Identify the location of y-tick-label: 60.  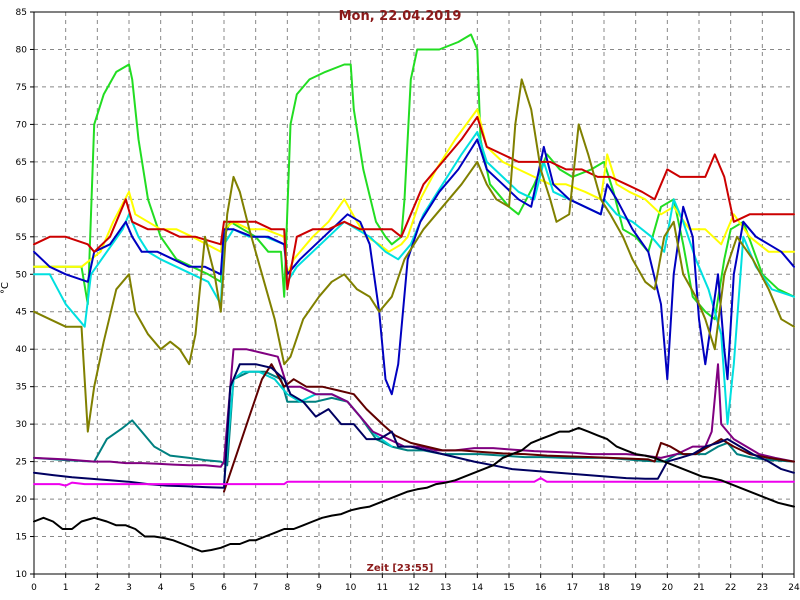
(22, 200).